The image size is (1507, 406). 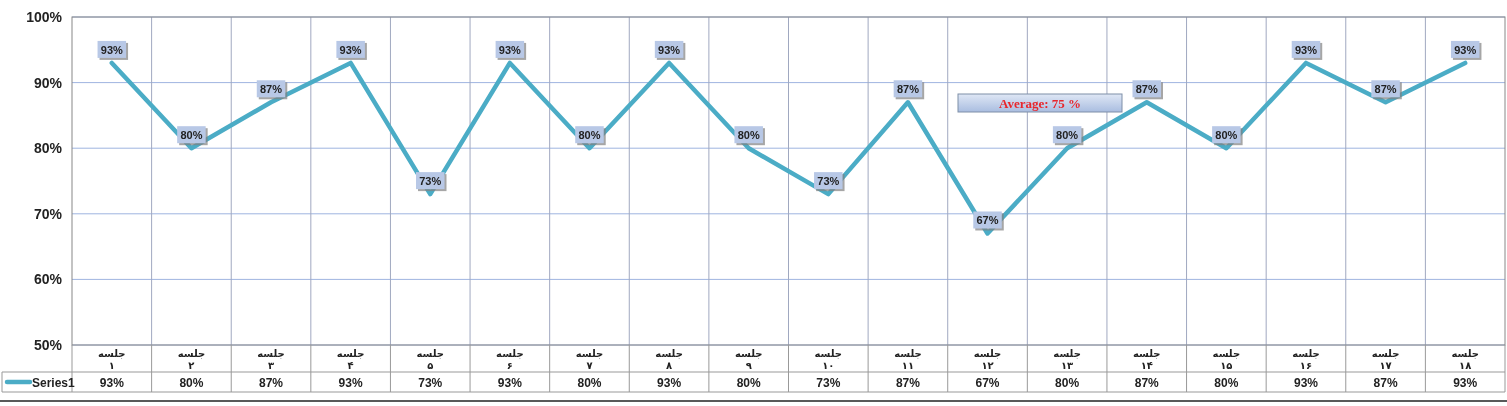 What do you see at coordinates (1146, 359) in the screenshot?
I see `x-tick-label: جلسه ۱۴` at bounding box center [1146, 359].